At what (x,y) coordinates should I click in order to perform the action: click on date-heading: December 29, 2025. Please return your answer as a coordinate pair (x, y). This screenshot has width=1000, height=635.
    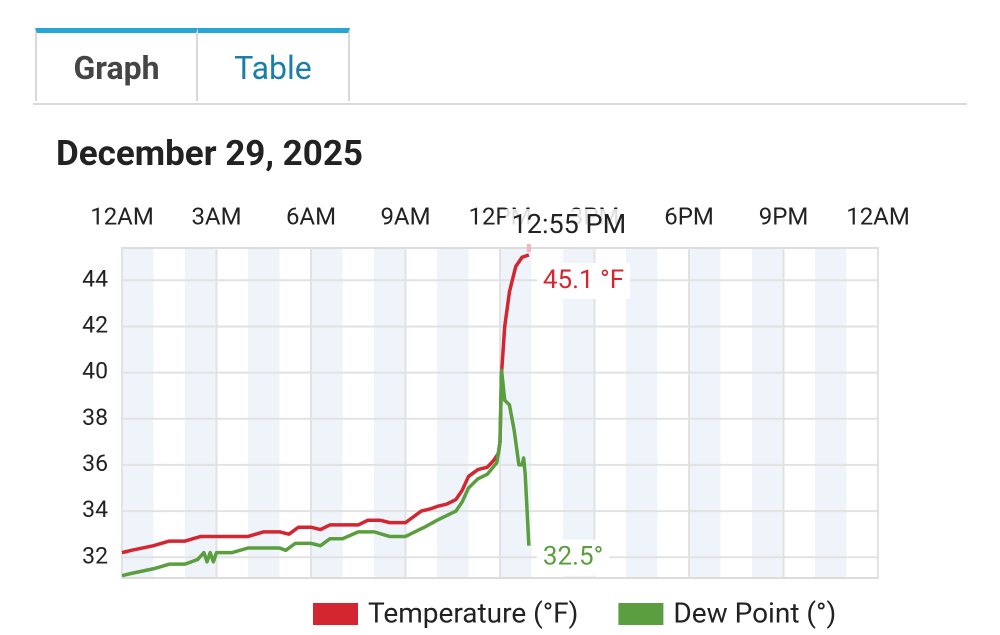
    Looking at the image, I should click on (210, 153).